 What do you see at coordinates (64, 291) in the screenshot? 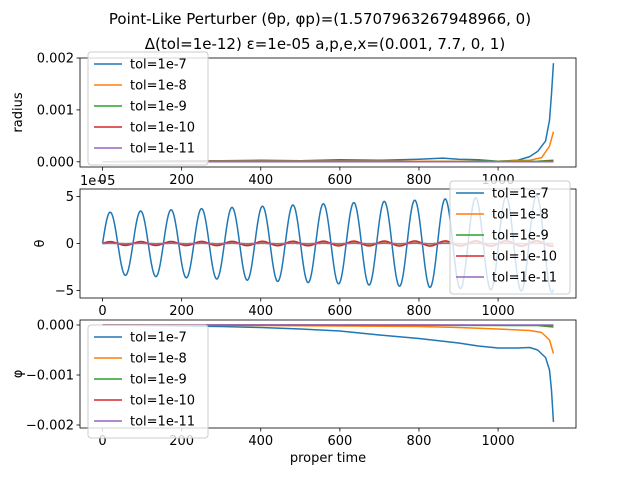
I see `y-tick-label: −5` at bounding box center [64, 291].